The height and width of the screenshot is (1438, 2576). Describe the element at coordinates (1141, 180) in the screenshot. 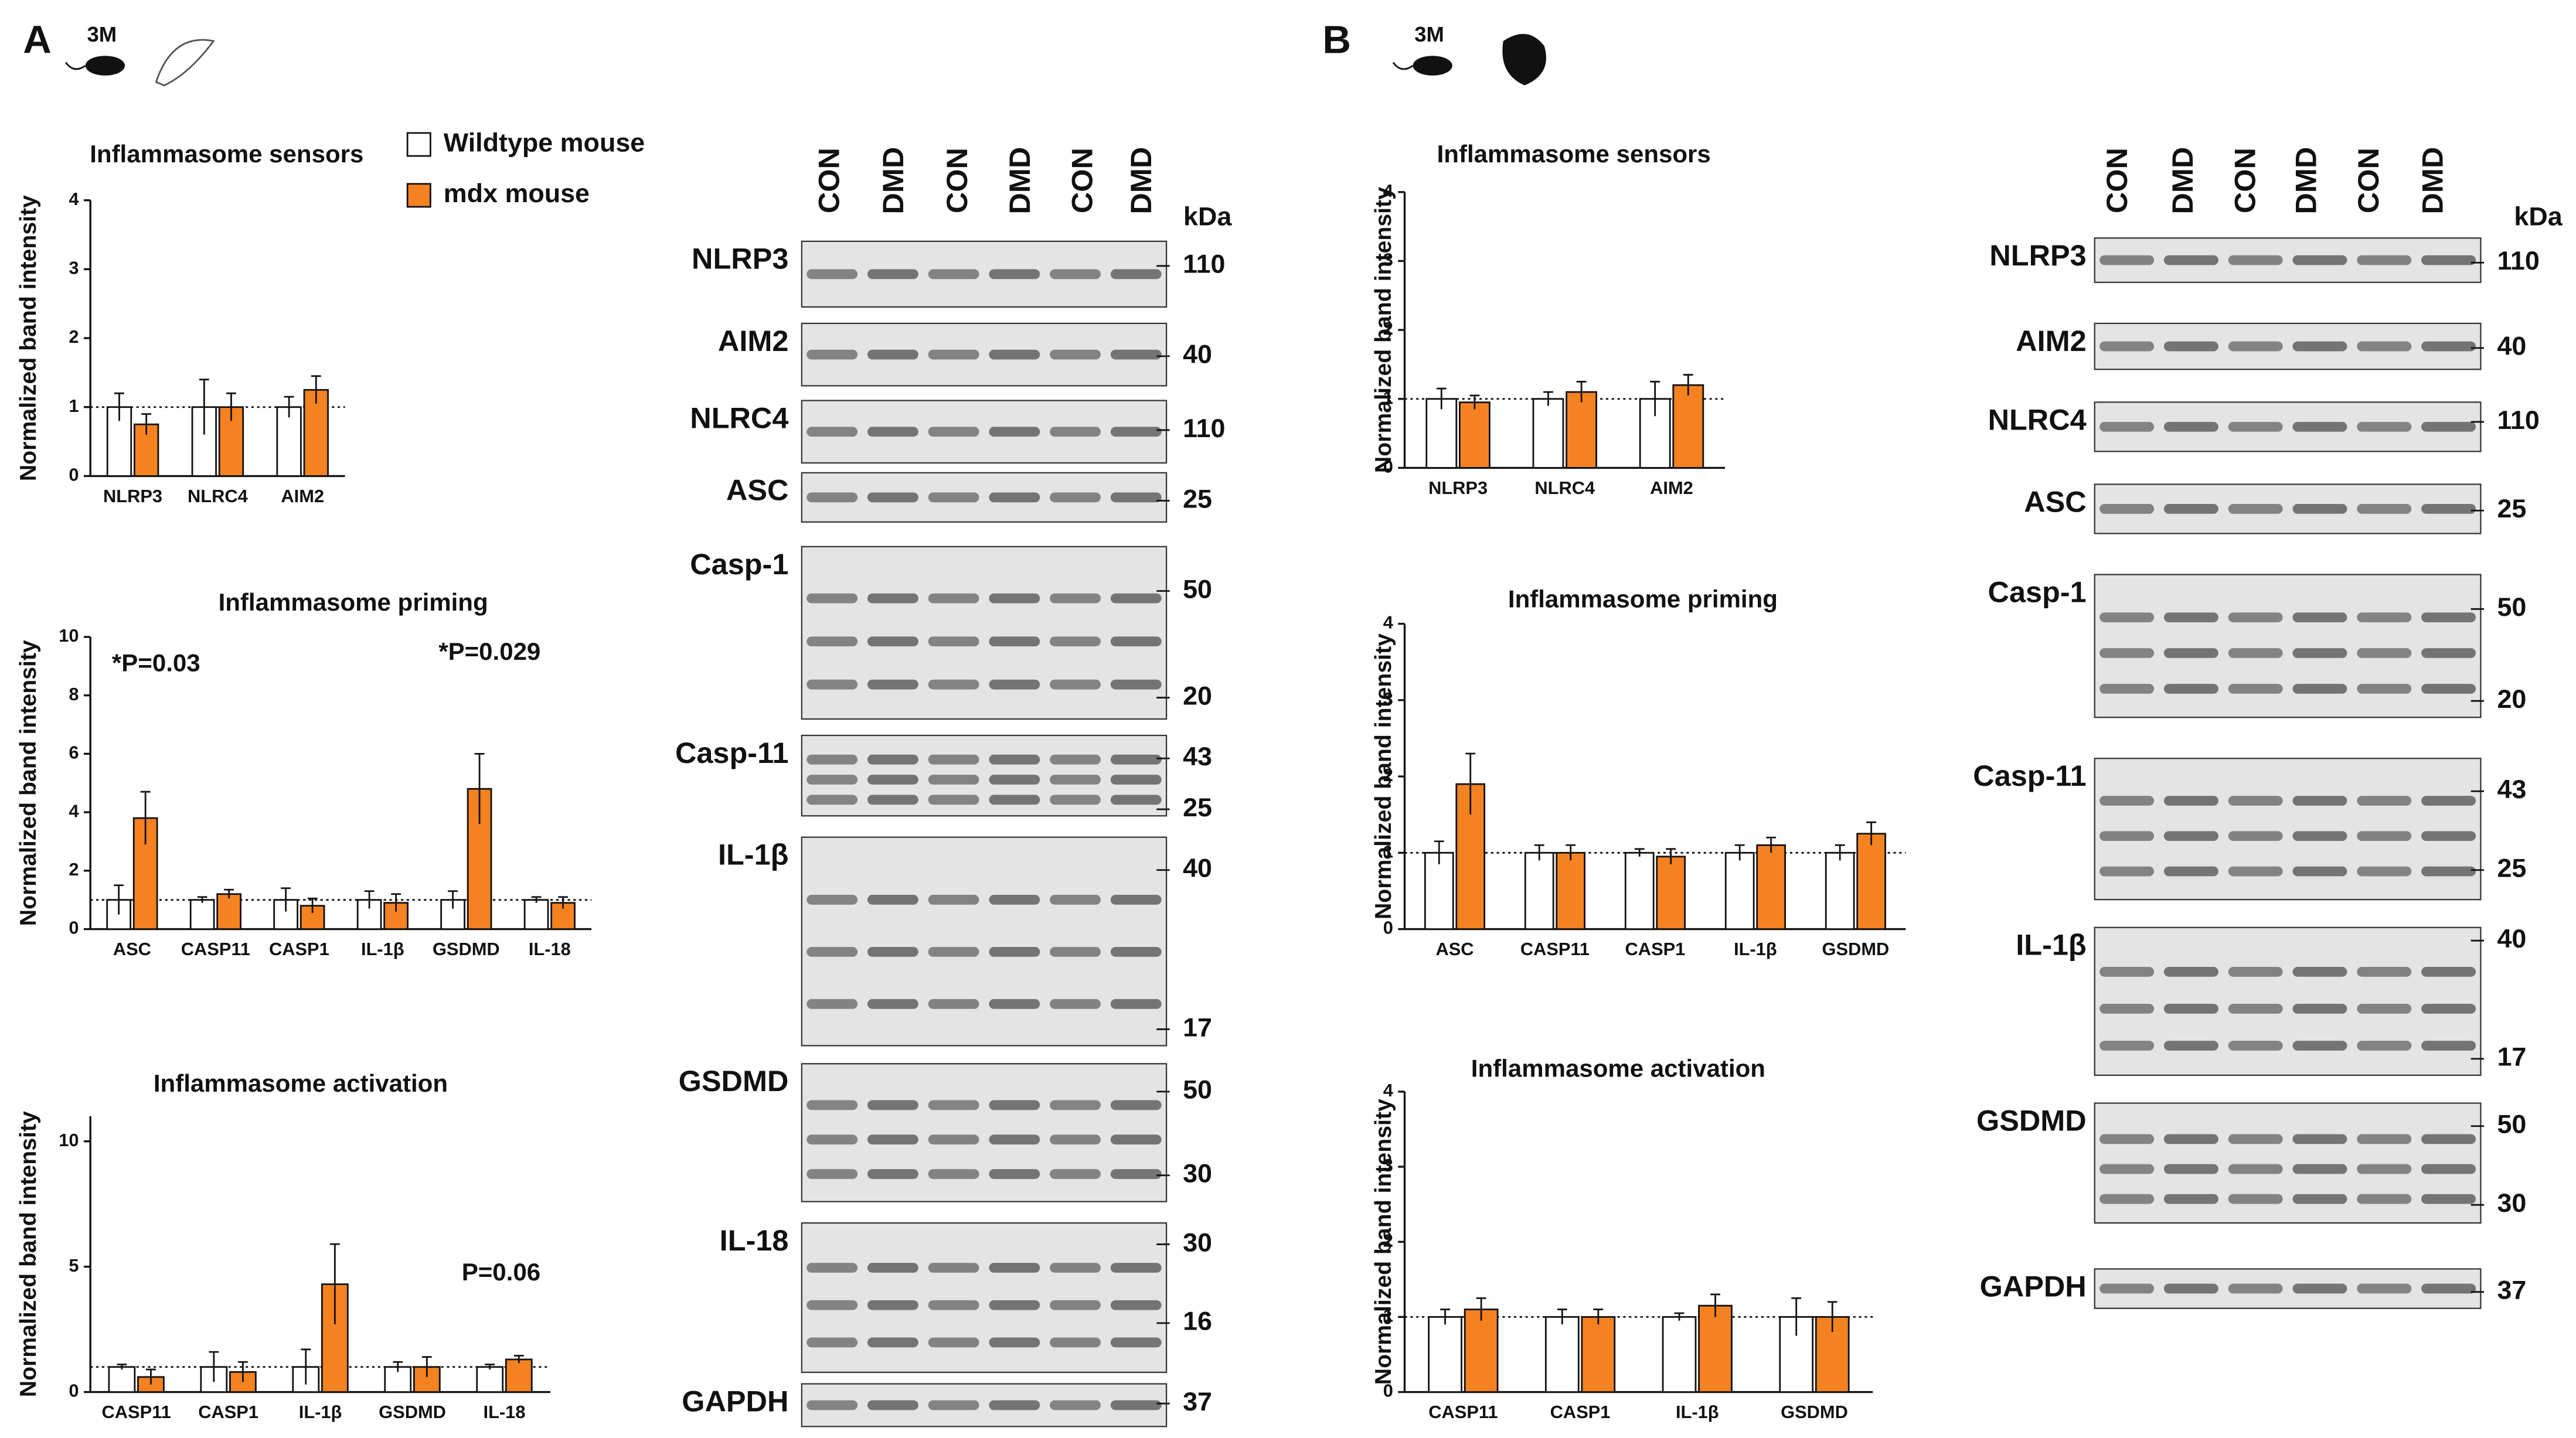

I see `lane-label: DMD` at that location.